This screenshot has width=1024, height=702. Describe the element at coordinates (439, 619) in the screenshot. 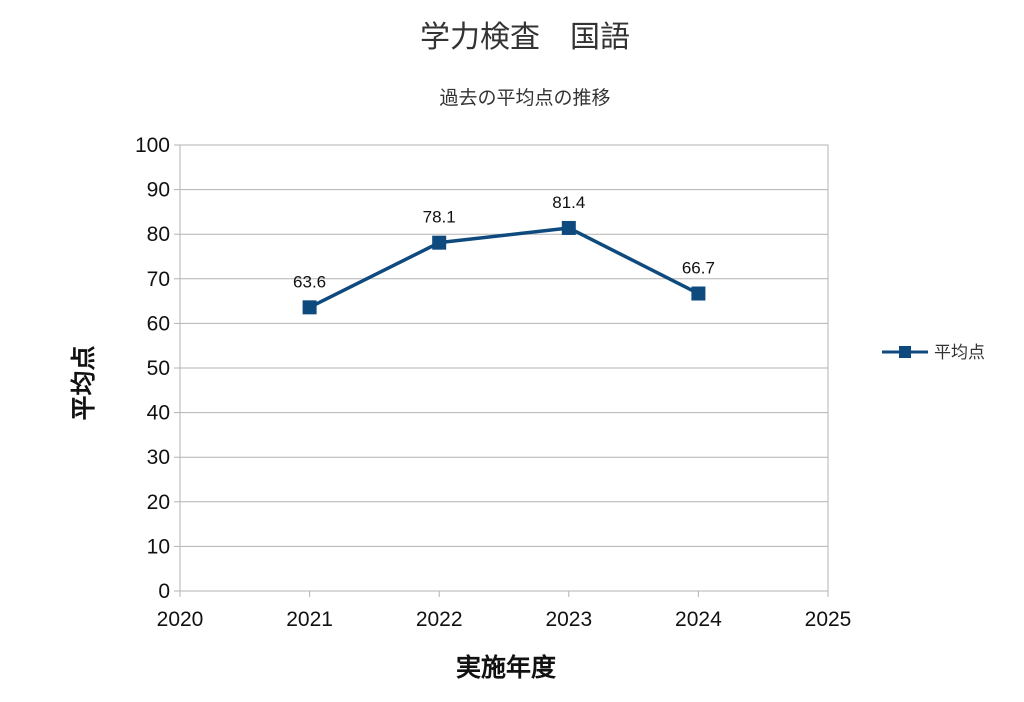

I see `x-tick-label: 2022` at that location.